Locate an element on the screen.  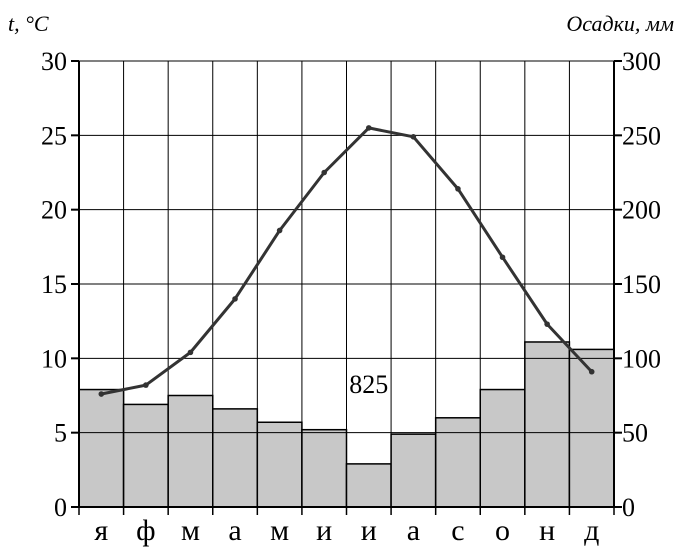
month-label-11: н is located at coordinates (547, 530).